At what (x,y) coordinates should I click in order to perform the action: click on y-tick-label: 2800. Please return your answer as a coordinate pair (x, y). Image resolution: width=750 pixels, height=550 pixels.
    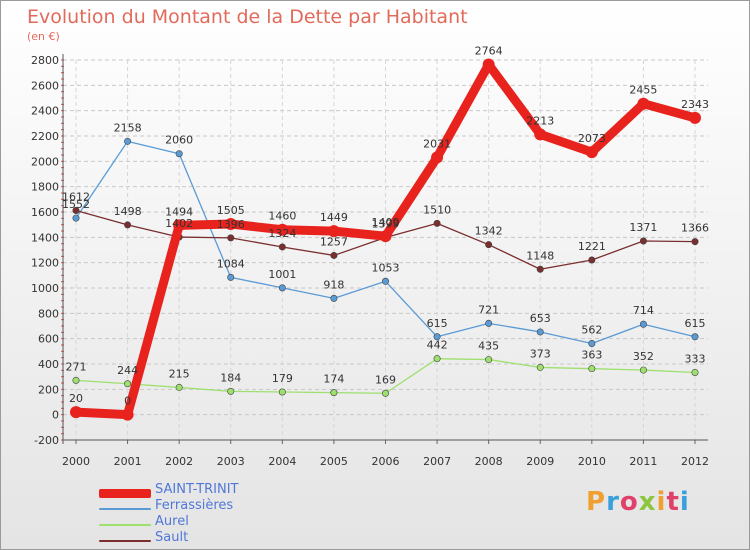
    Looking at the image, I should click on (45, 60).